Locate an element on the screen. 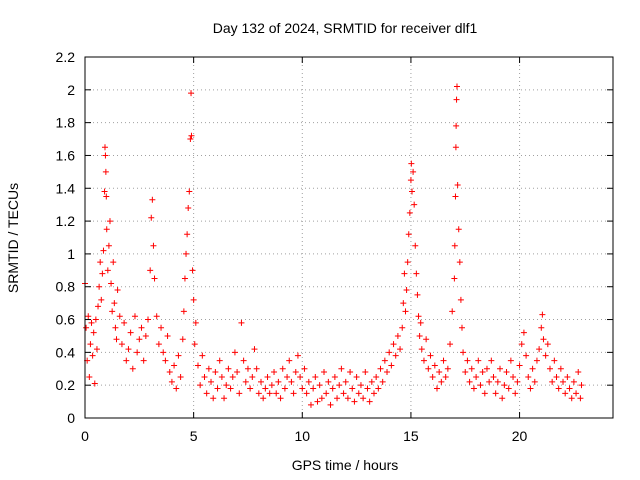  y-tick-label: 2.2 is located at coordinates (66, 57).